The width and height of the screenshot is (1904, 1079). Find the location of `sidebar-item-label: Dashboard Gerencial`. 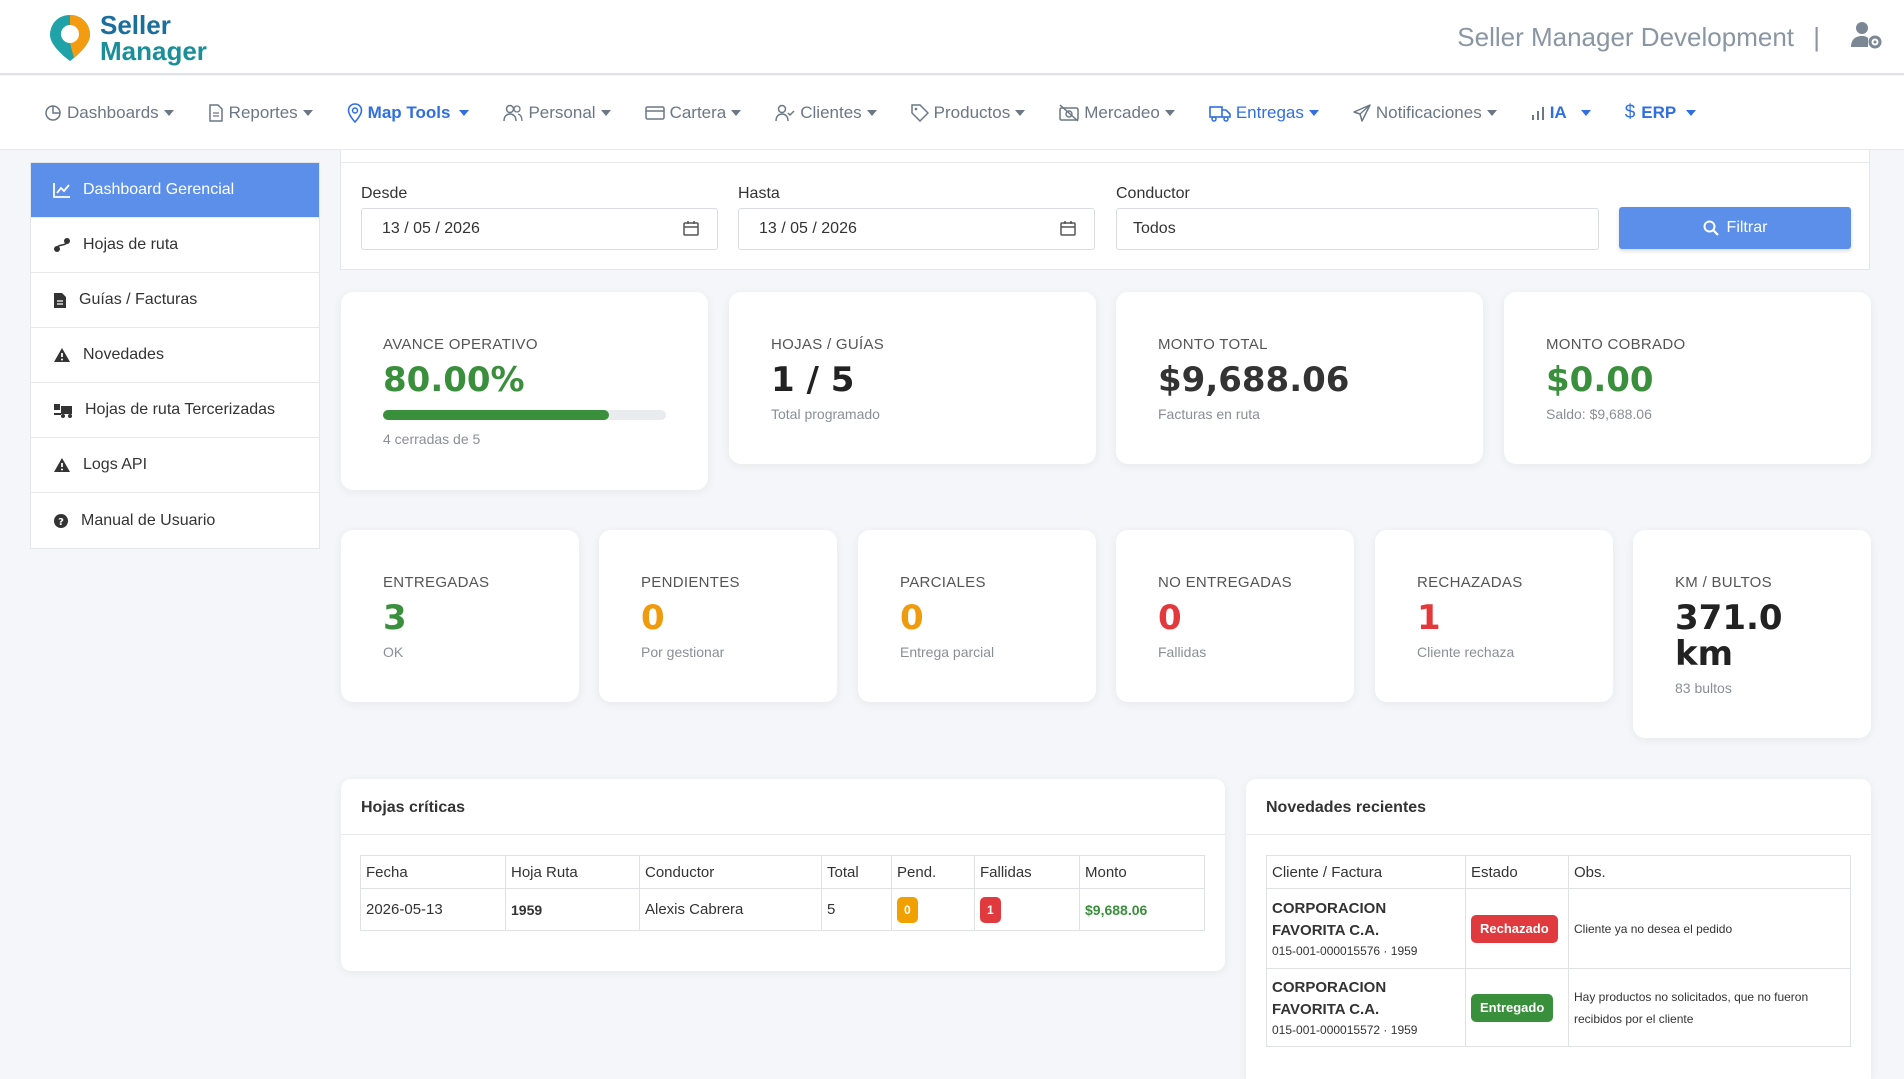

sidebar-item-label: Dashboard Gerencial is located at coordinates (159, 189).